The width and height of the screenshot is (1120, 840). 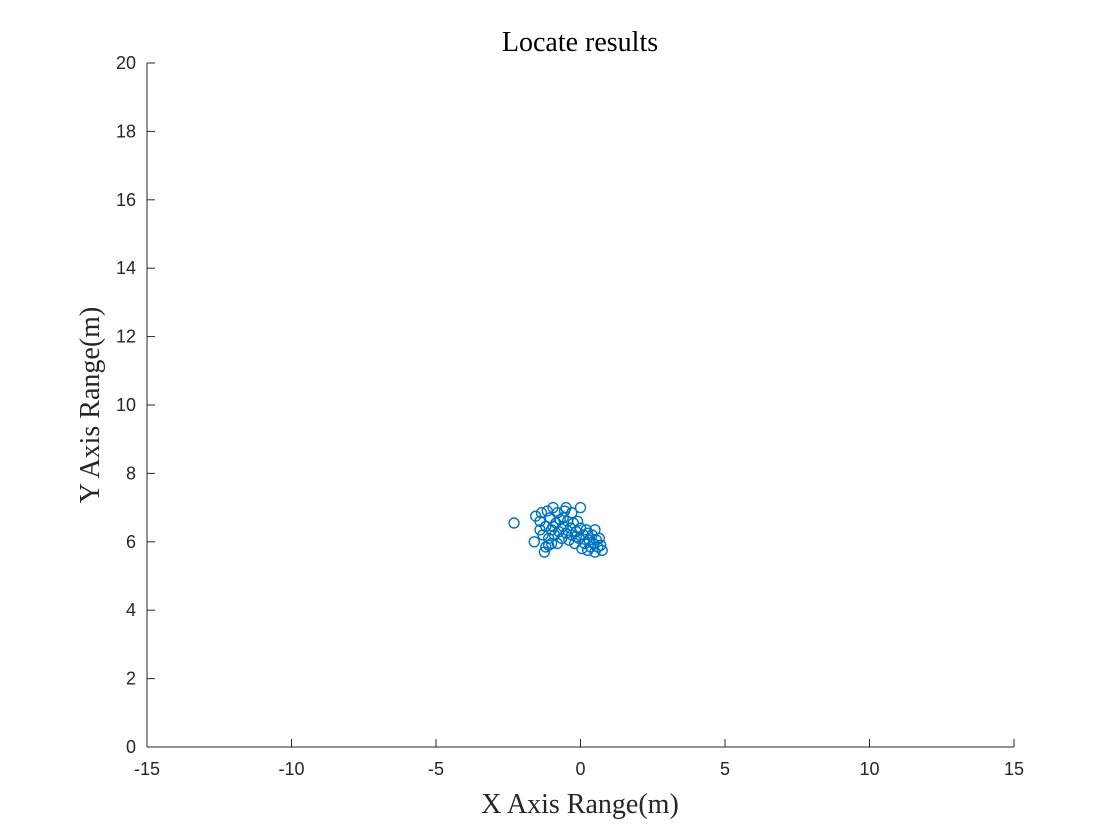 What do you see at coordinates (126, 268) in the screenshot?
I see `y-tick-label: 14` at bounding box center [126, 268].